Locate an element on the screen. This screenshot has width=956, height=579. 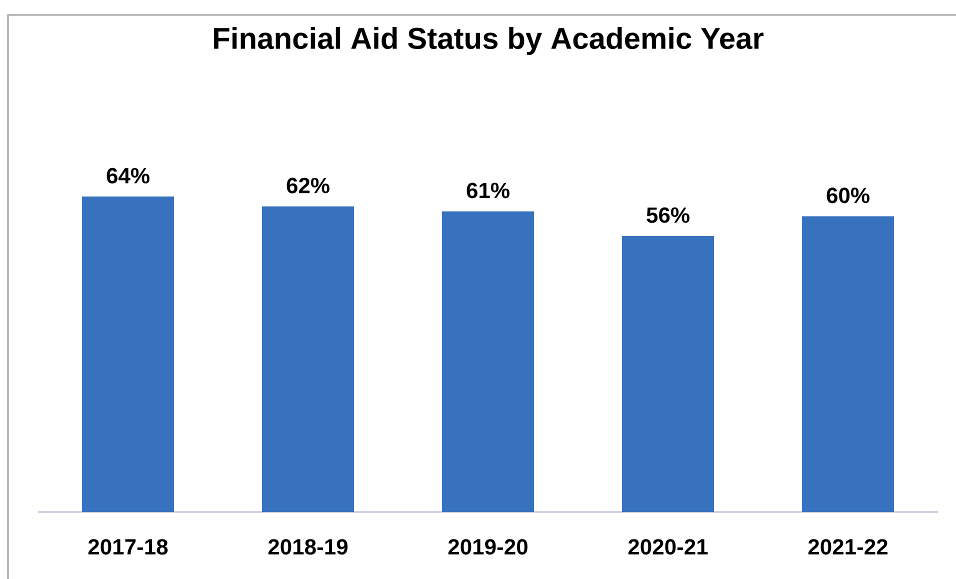
data-label: 60% is located at coordinates (848, 196).